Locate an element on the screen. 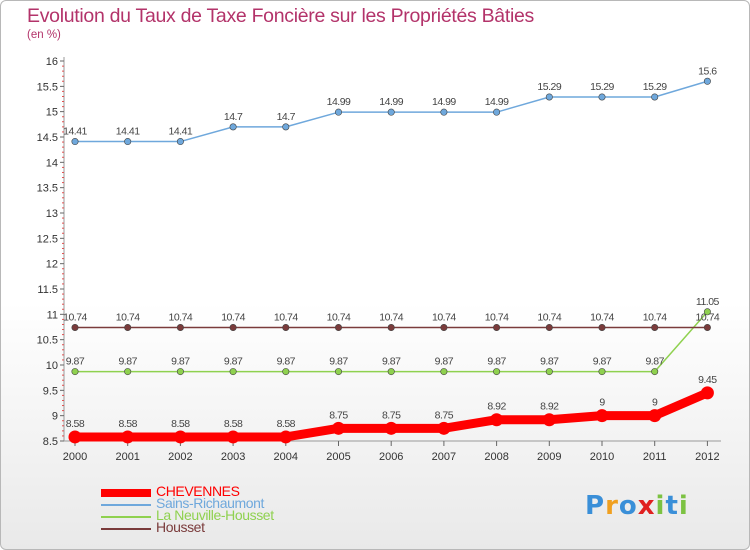  y-tick-label: 15.5 is located at coordinates (47, 87).